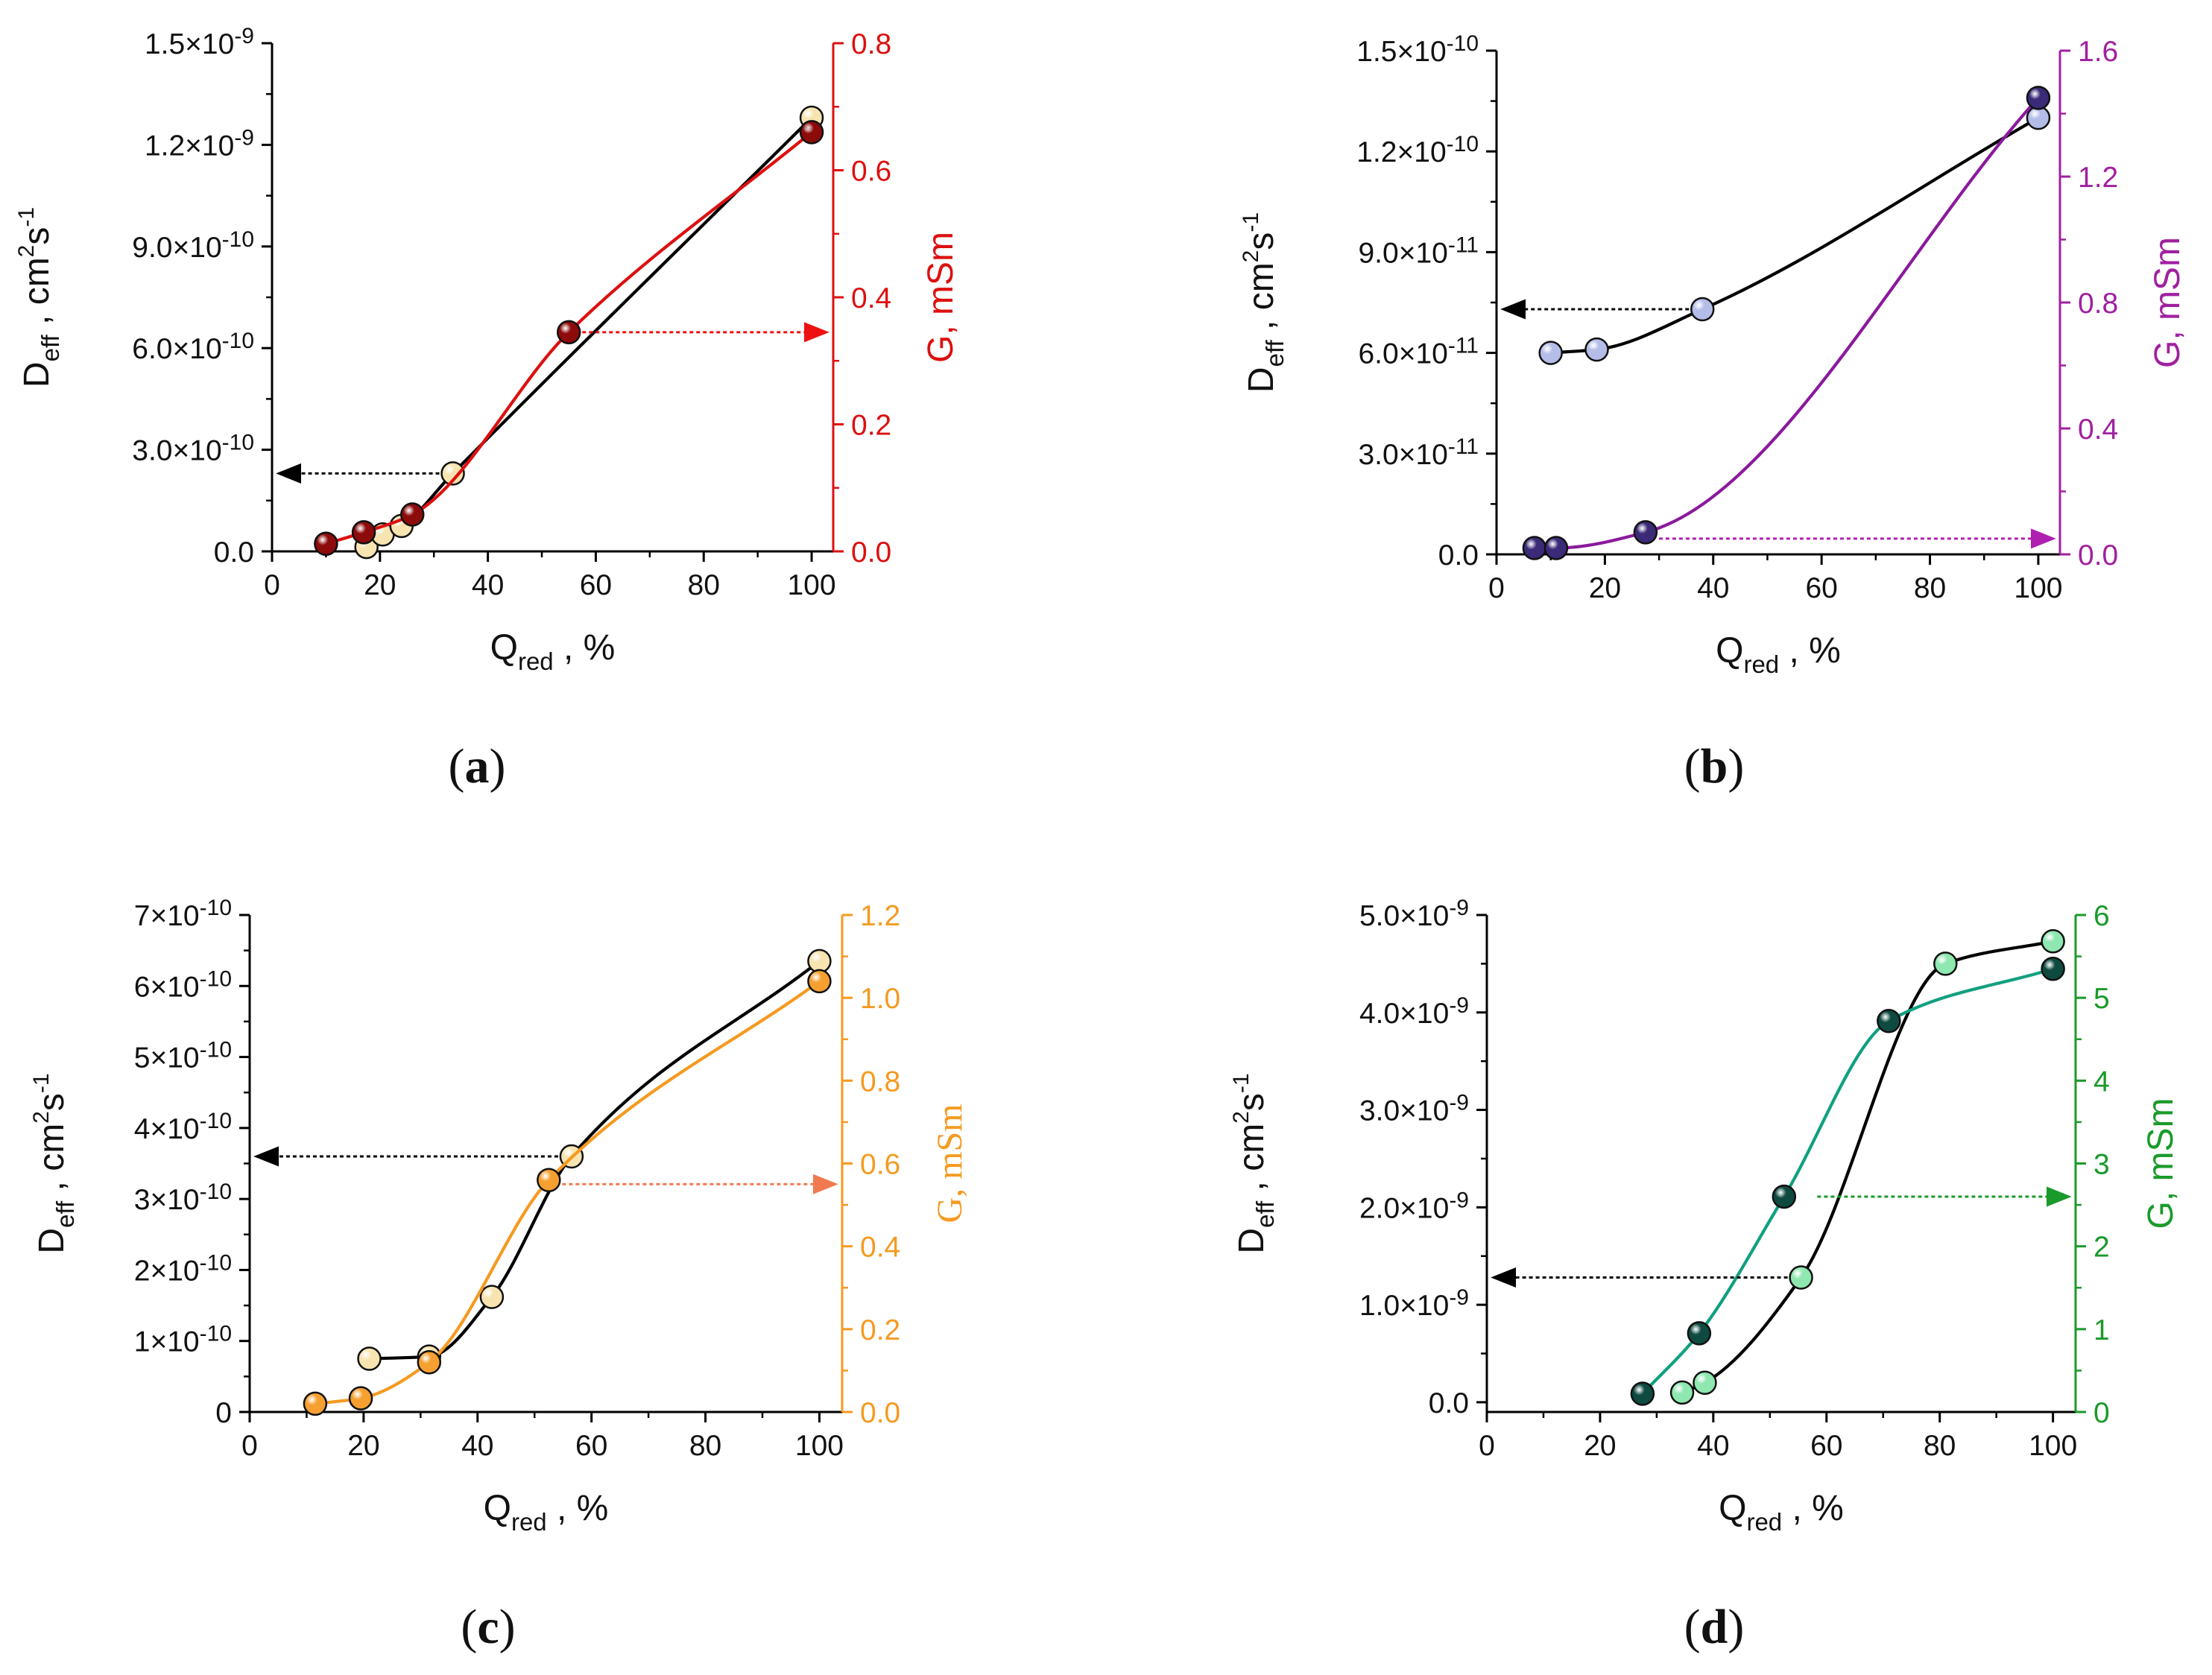  What do you see at coordinates (2102, 1165) in the screenshot?
I see `y-tick-label-right: 3` at bounding box center [2102, 1165].